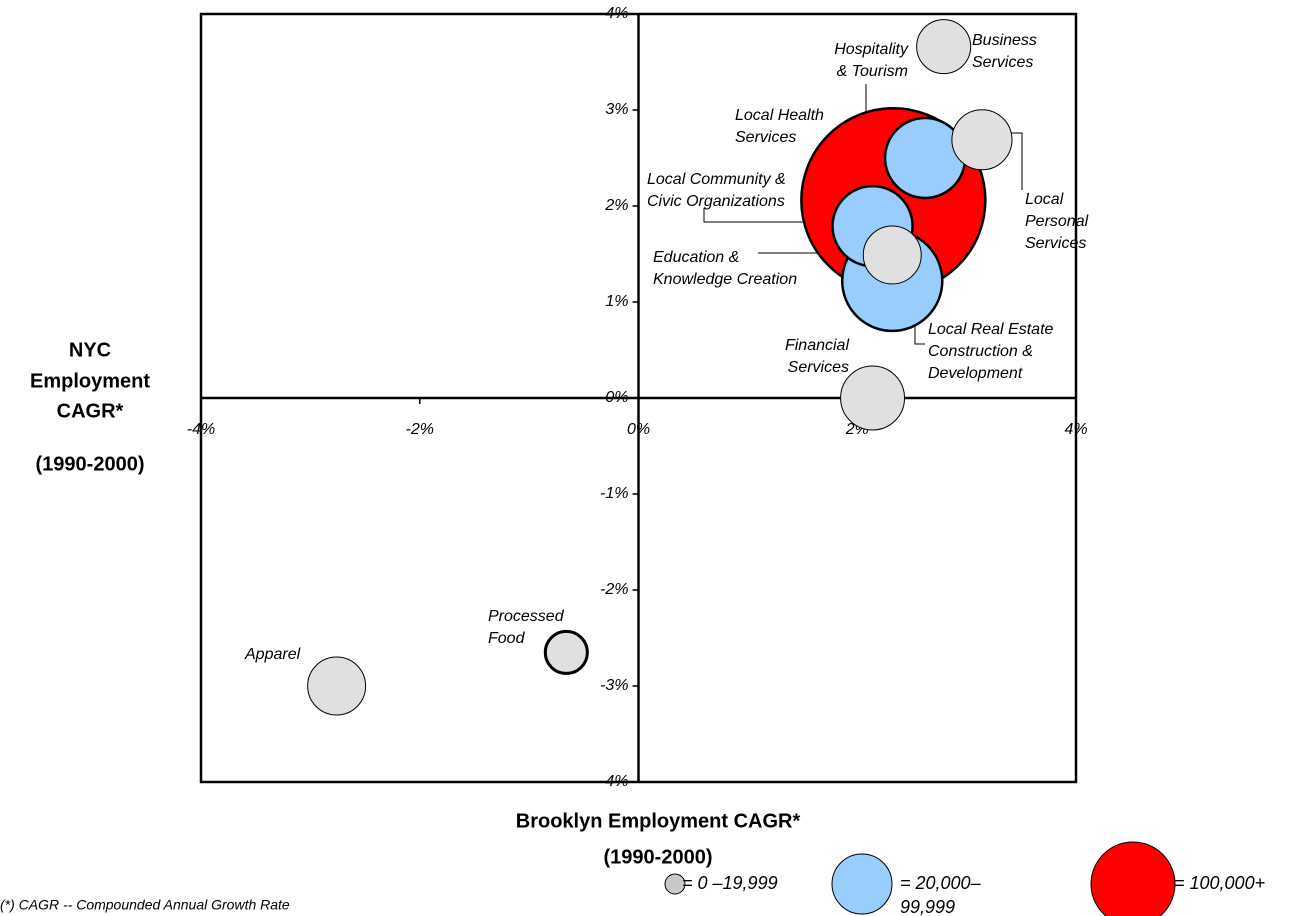  What do you see at coordinates (927, 906) in the screenshot?
I see `legend-label: 99,999` at bounding box center [927, 906].